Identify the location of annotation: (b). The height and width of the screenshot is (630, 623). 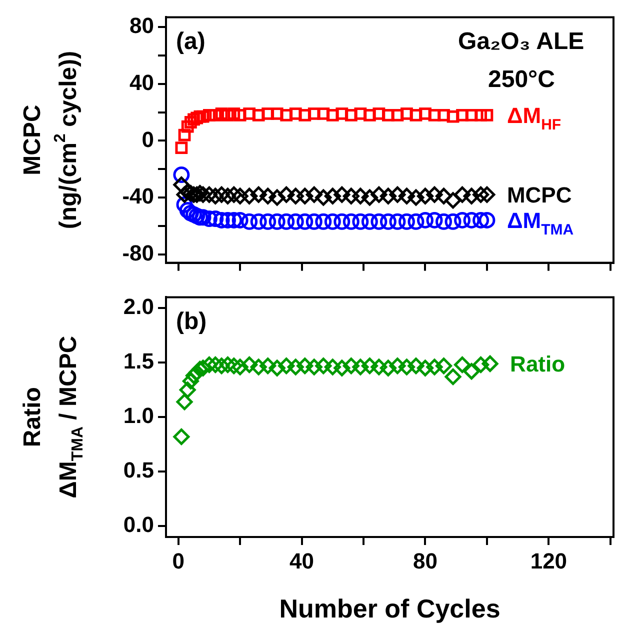
(191, 322).